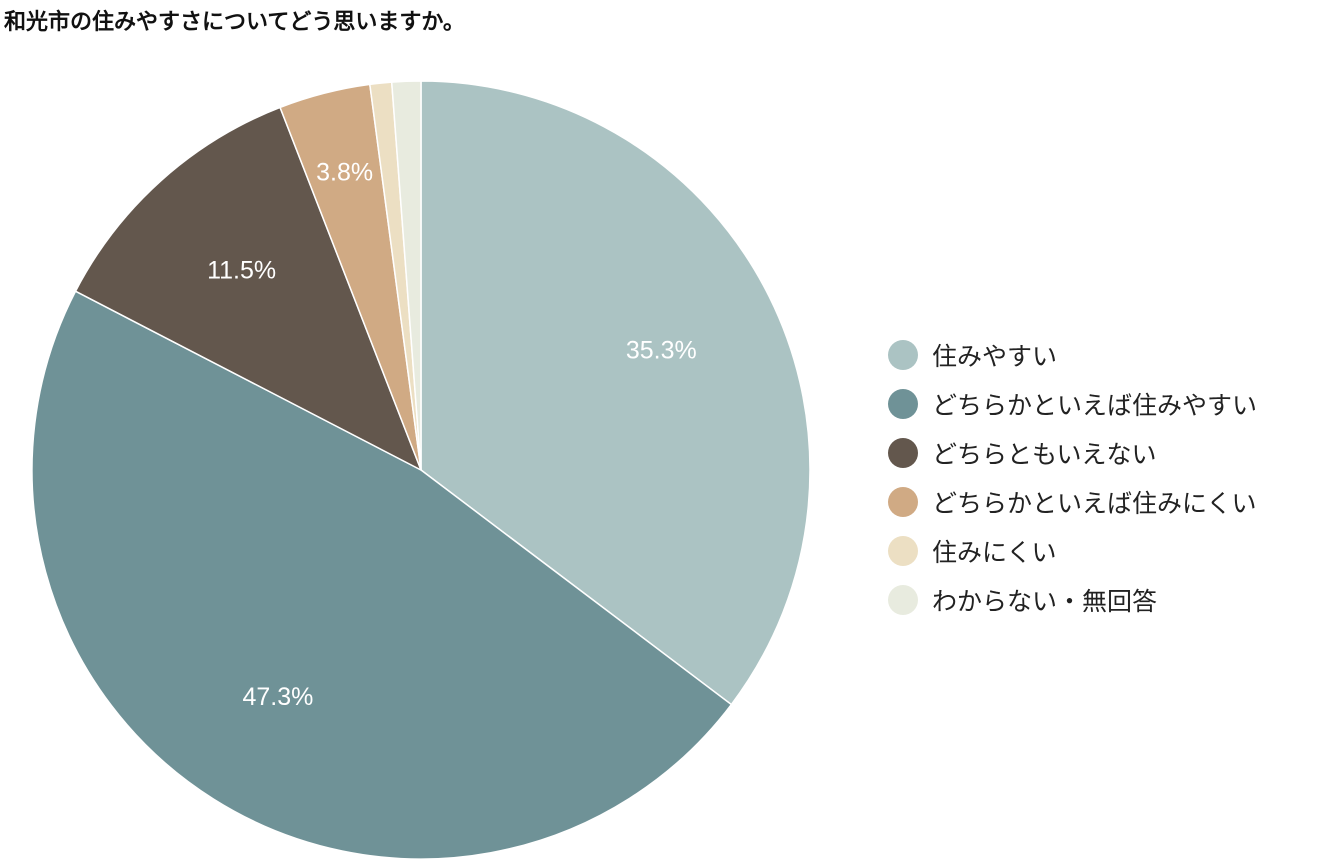 The height and width of the screenshot is (862, 1320). What do you see at coordinates (241, 270) in the screenshot?
I see `pie-data-label-3: 11.5%` at bounding box center [241, 270].